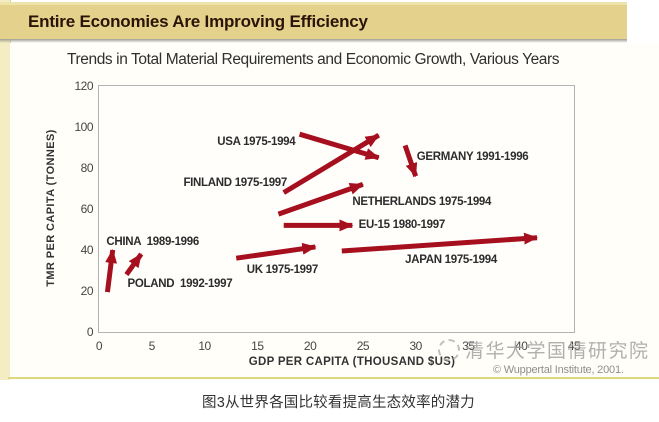  Describe the element at coordinates (339, 146) in the screenshot. I see `trend-arrow-usa` at that location.